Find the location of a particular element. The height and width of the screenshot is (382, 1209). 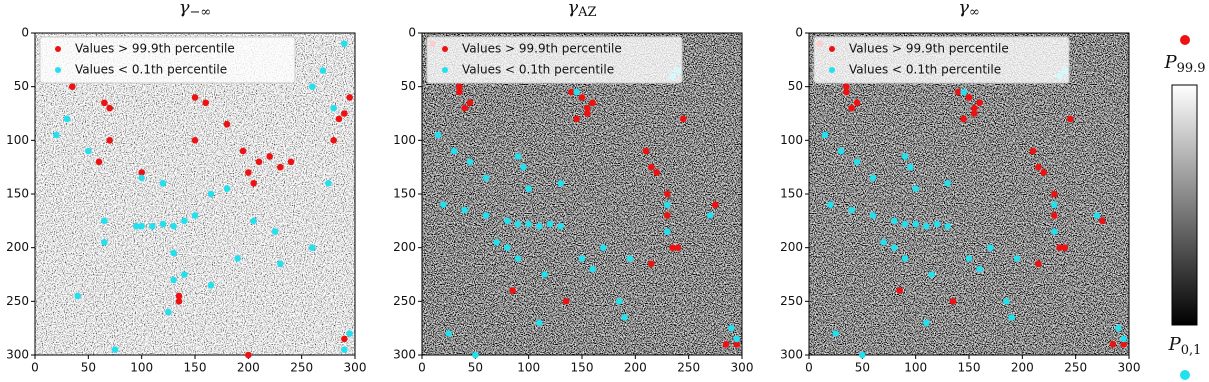

legend-label: Values < 0.1th percentile is located at coordinates (151, 70).